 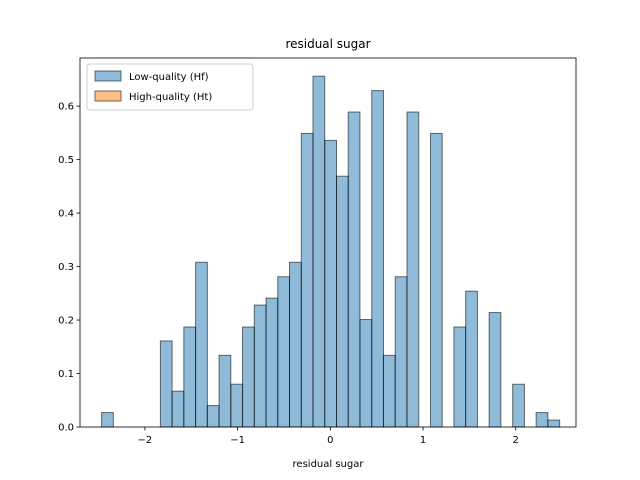 I want to click on x-axis-ticks: −2 −1 0 1 2, so click(x=328, y=436).